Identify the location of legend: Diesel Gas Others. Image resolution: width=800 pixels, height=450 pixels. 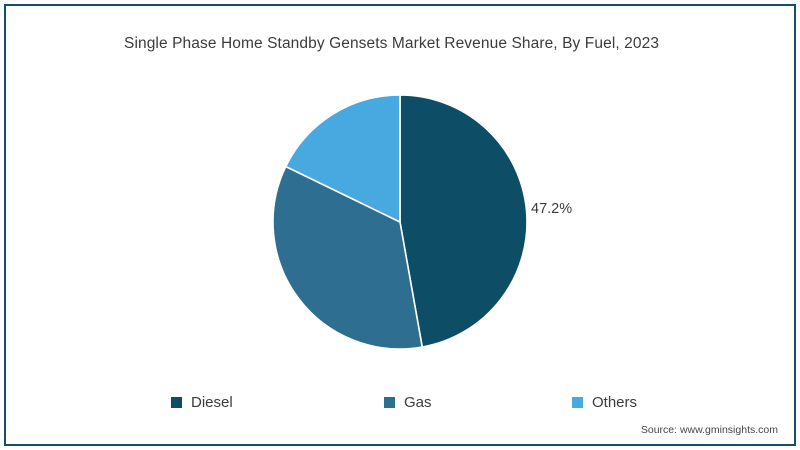
(400, 402).